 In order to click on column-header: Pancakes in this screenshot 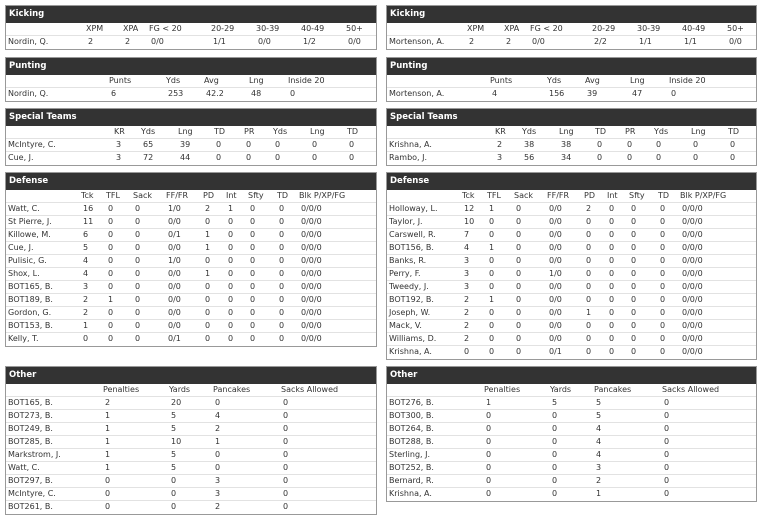, I will do `click(232, 389)`.